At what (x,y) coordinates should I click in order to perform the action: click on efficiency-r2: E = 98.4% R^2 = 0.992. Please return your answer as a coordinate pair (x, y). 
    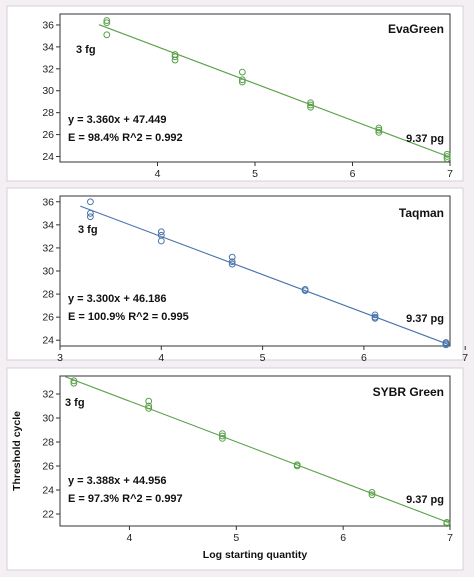
    Looking at the image, I should click on (125, 138).